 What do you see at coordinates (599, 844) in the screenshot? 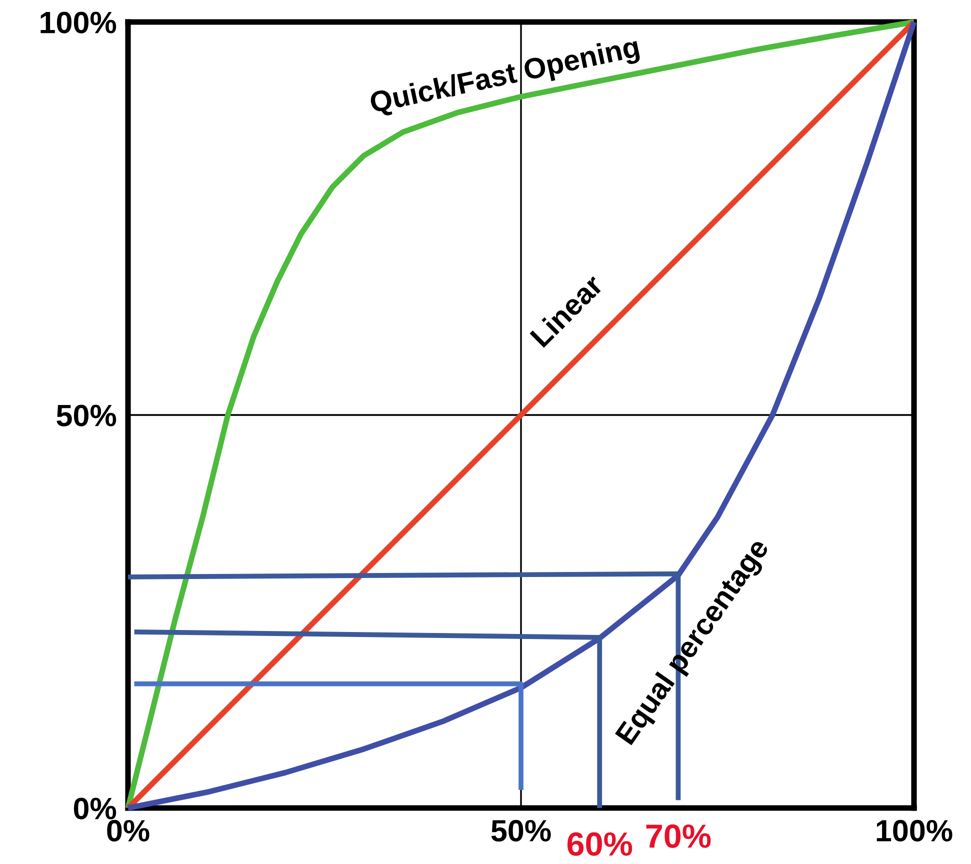
I see `annotation: 60%` at bounding box center [599, 844].